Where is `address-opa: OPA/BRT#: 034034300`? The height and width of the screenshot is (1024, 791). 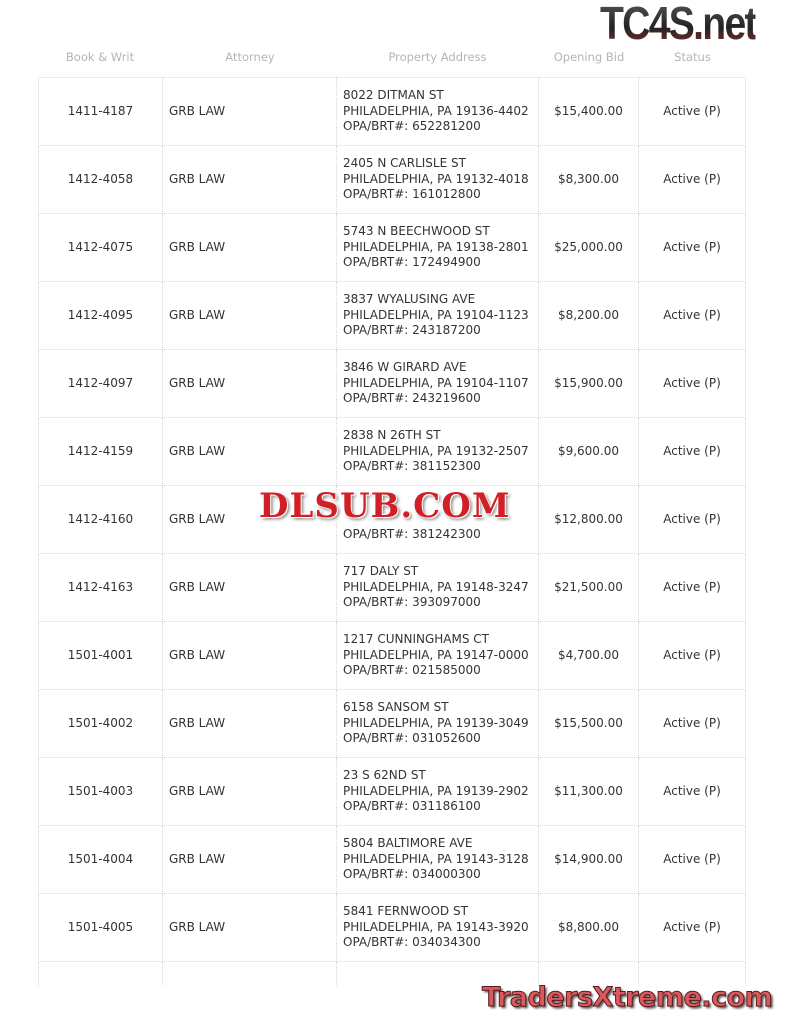
address-opa: OPA/BRT#: 034034300 is located at coordinates (412, 942).